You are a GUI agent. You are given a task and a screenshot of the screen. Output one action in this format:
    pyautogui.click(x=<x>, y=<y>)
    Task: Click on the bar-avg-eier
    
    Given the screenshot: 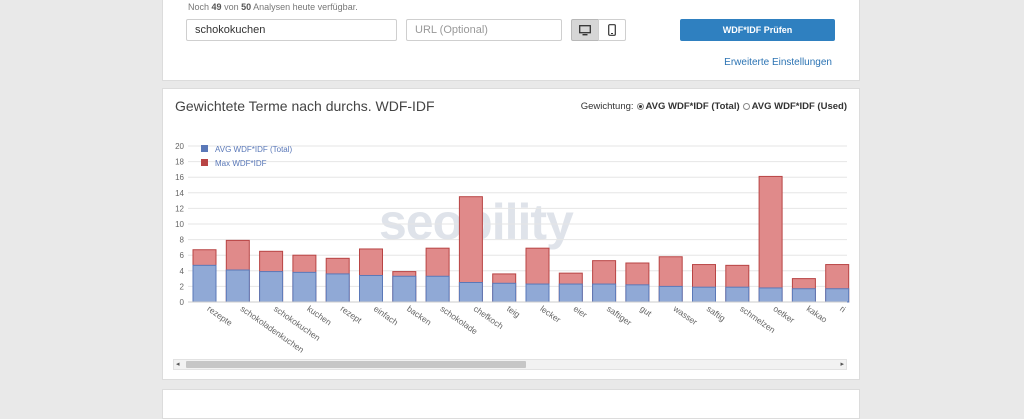 What is the action you would take?
    pyautogui.click(x=570, y=293)
    